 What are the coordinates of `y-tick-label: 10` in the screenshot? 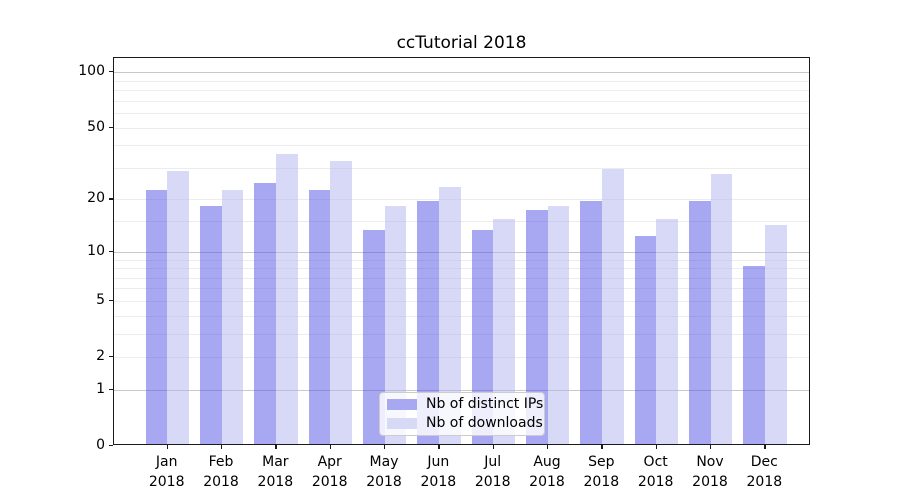 It's located at (96, 250).